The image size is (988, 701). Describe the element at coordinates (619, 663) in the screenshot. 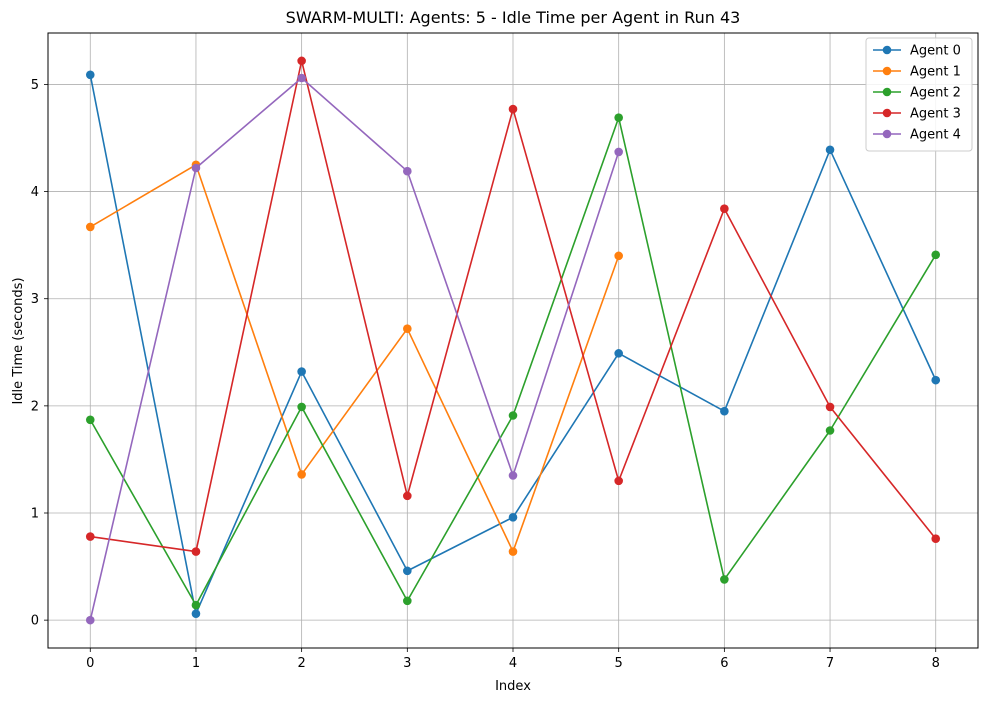

I see `x-tick-label: 5` at that location.